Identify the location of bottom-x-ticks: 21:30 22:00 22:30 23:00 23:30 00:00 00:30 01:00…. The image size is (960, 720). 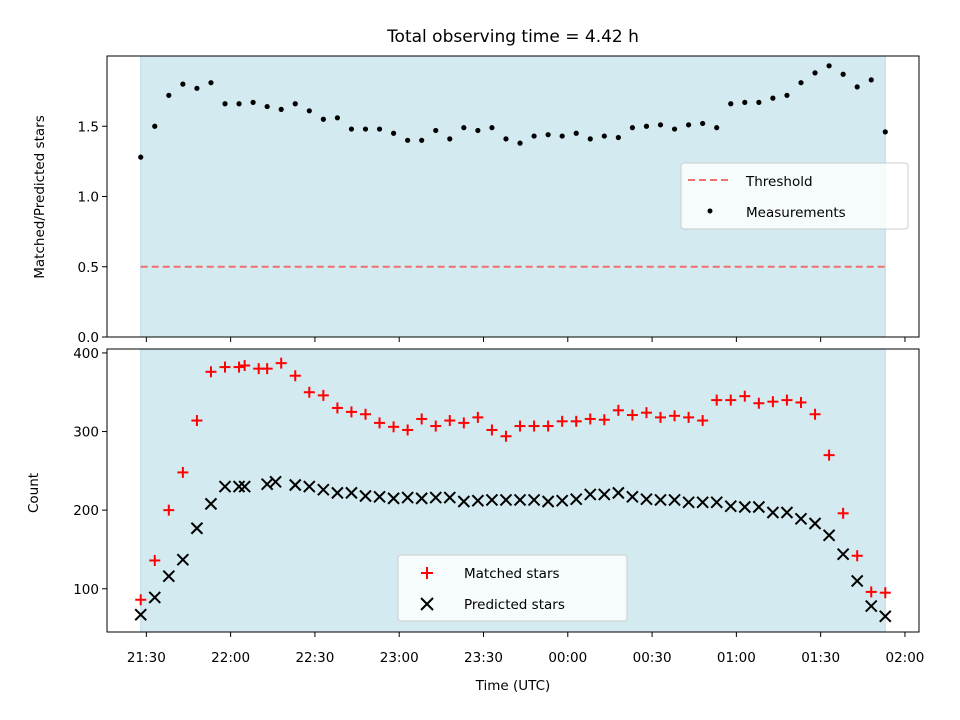
(525, 649).